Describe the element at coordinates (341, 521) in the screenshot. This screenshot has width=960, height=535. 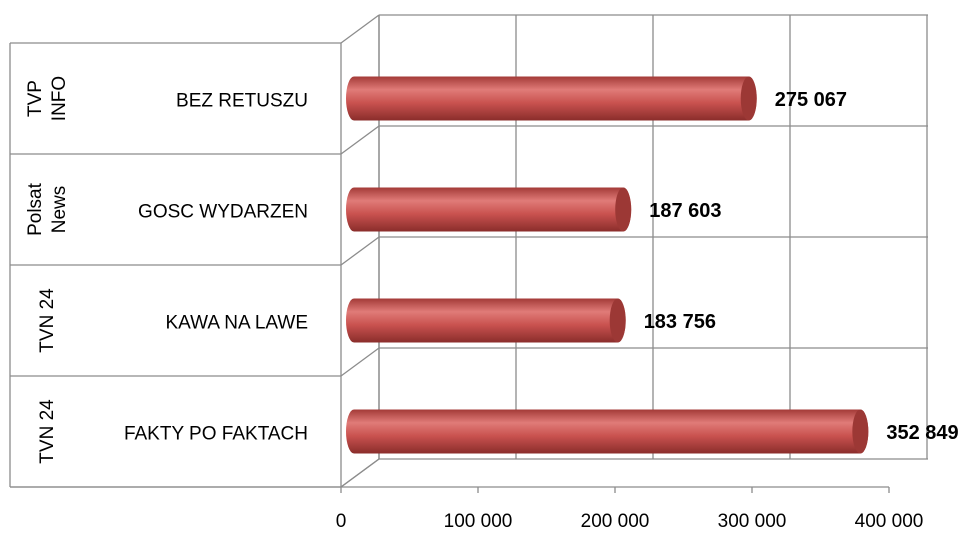
I see `x-tick-label: 0` at that location.